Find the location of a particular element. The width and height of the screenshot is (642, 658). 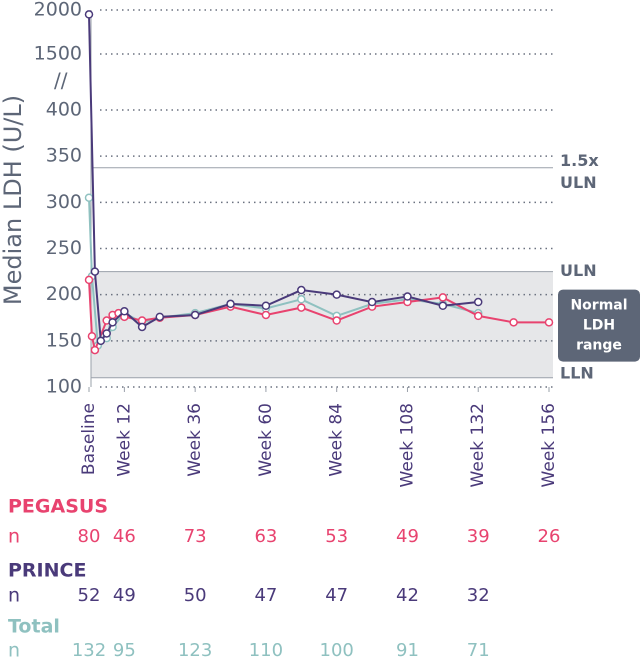

y-tick-label: 100 is located at coordinates (64, 387).